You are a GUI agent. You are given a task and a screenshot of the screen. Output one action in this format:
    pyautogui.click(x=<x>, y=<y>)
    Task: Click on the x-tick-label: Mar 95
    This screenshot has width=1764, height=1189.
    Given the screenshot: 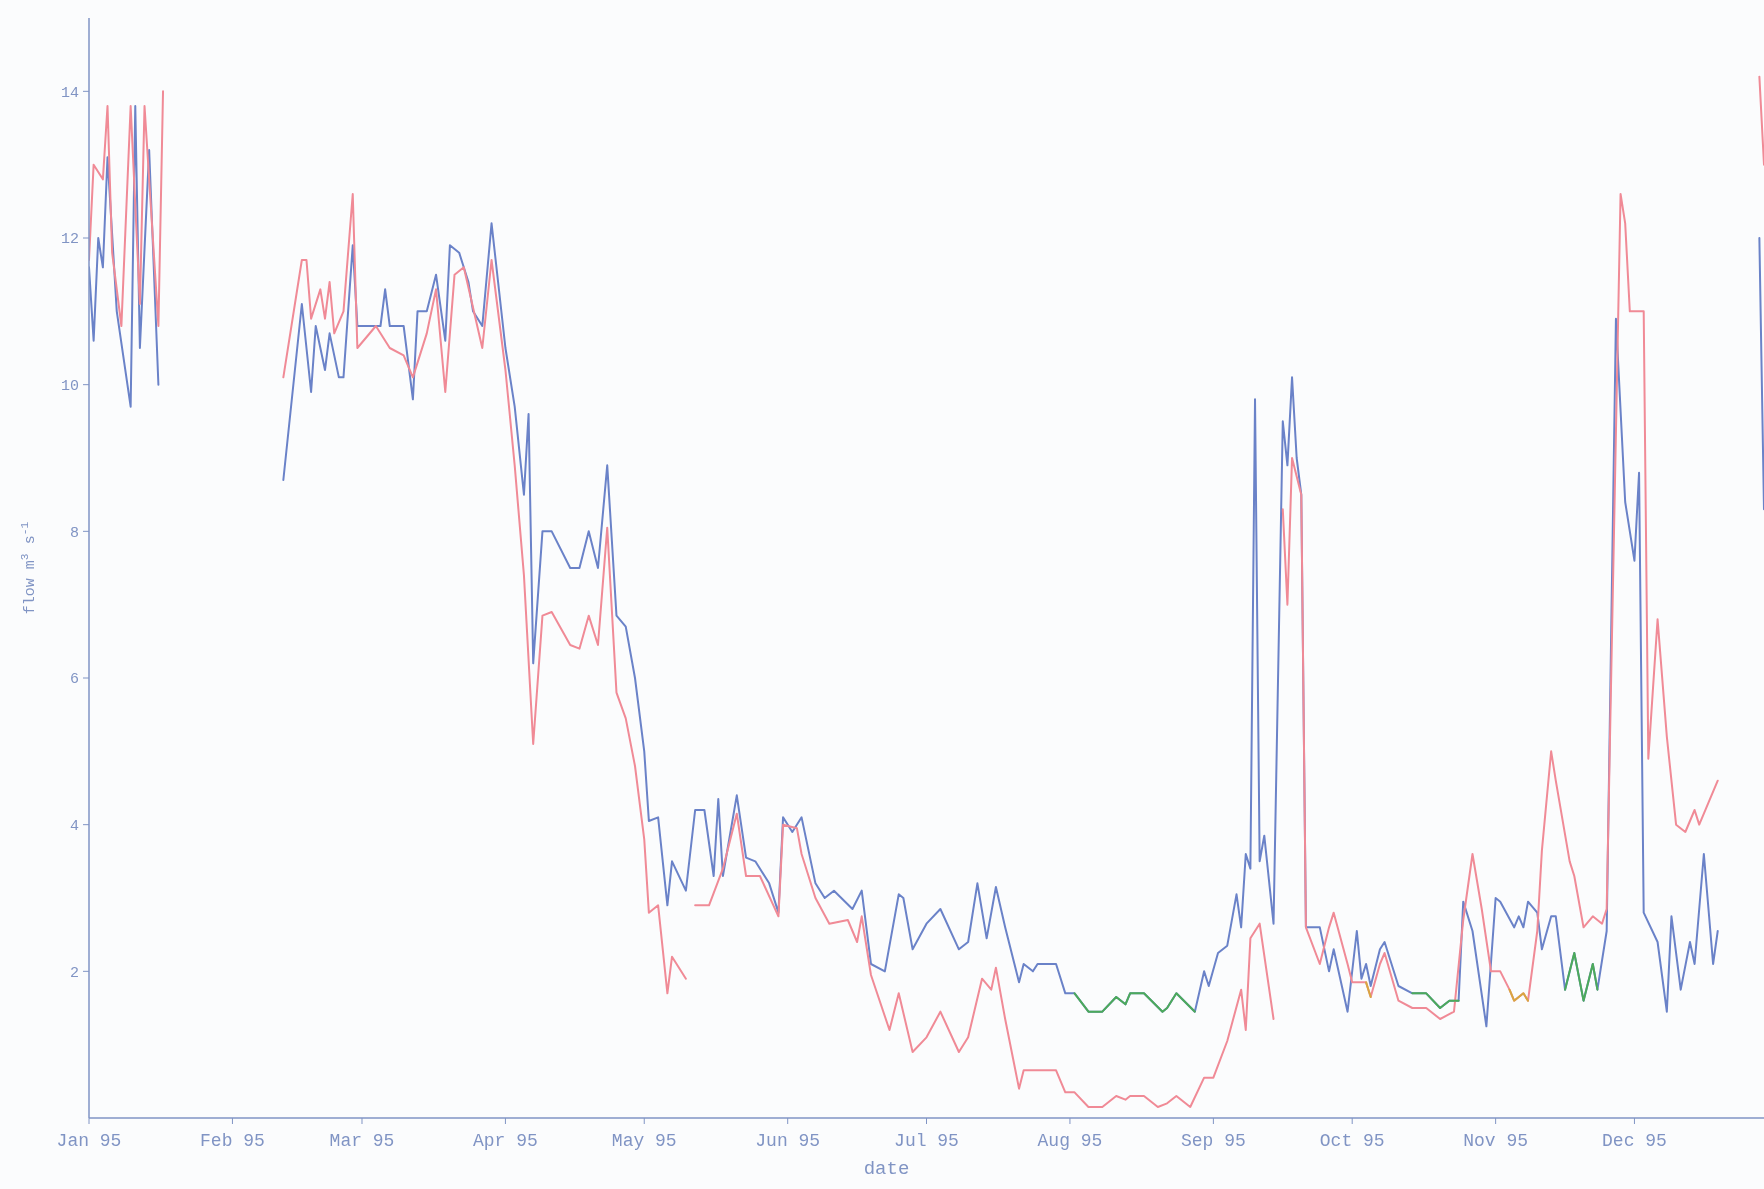 What is the action you would take?
    pyautogui.click(x=362, y=1141)
    